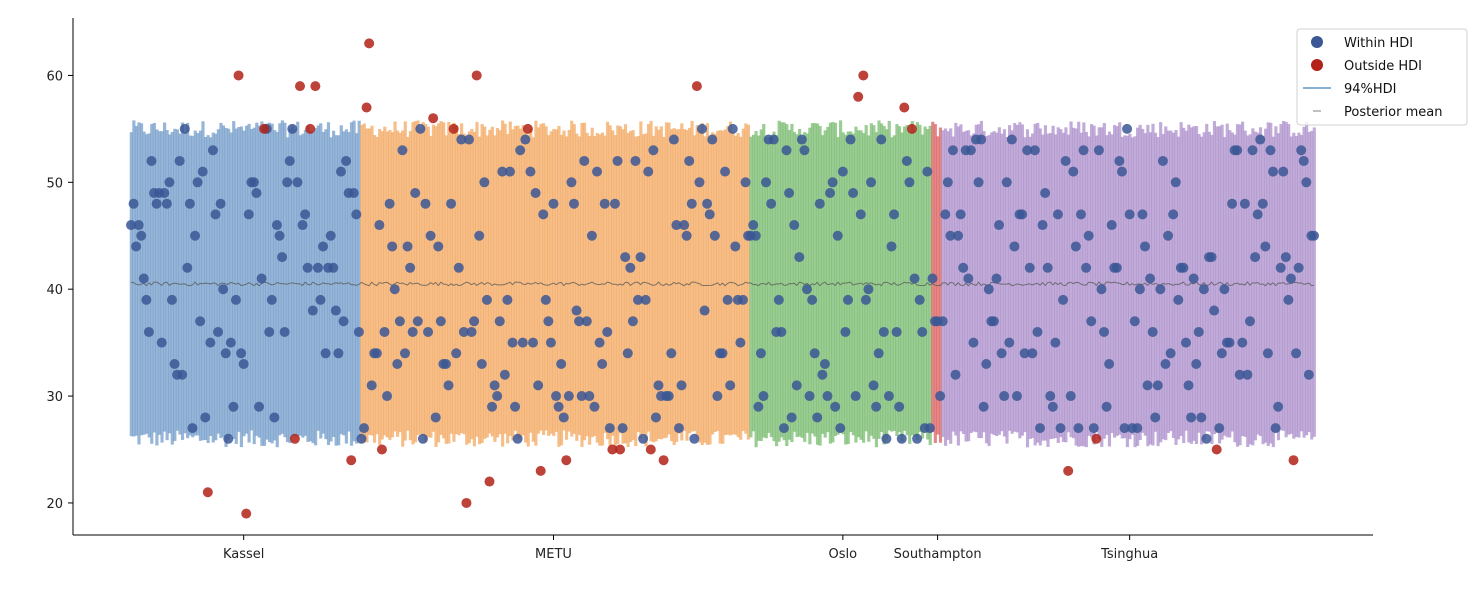 The height and width of the screenshot is (592, 1479). What do you see at coordinates (54, 504) in the screenshot?
I see `y-tick-label: 20` at bounding box center [54, 504].